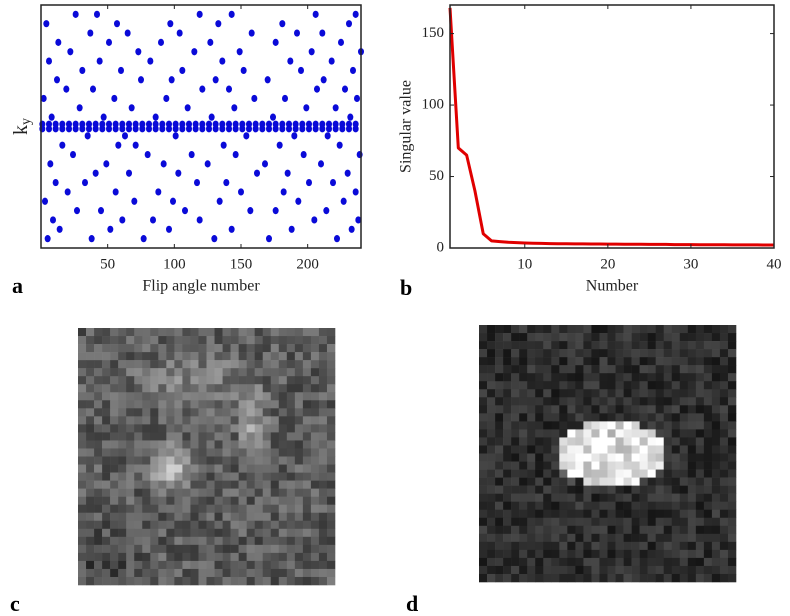 The height and width of the screenshot is (616, 790). Describe the element at coordinates (524, 264) in the screenshot. I see `x-tick-label: 10` at that location.